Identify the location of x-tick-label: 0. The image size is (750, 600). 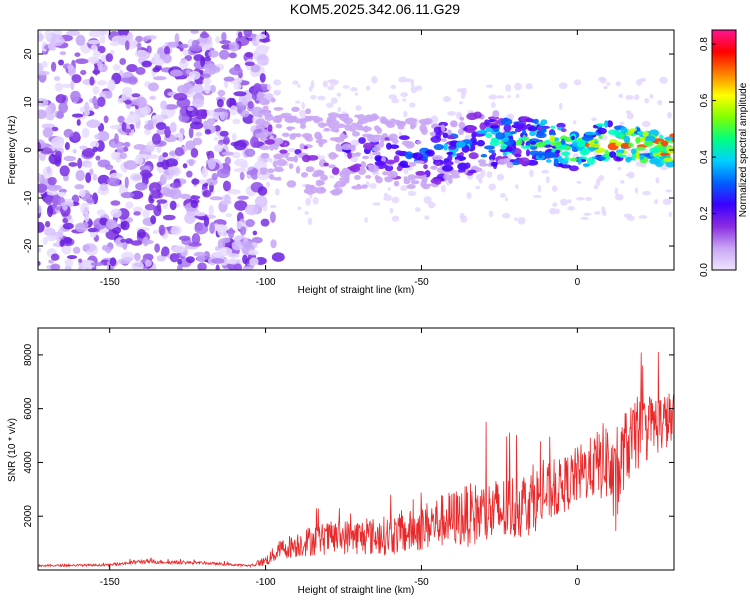
(578, 582).